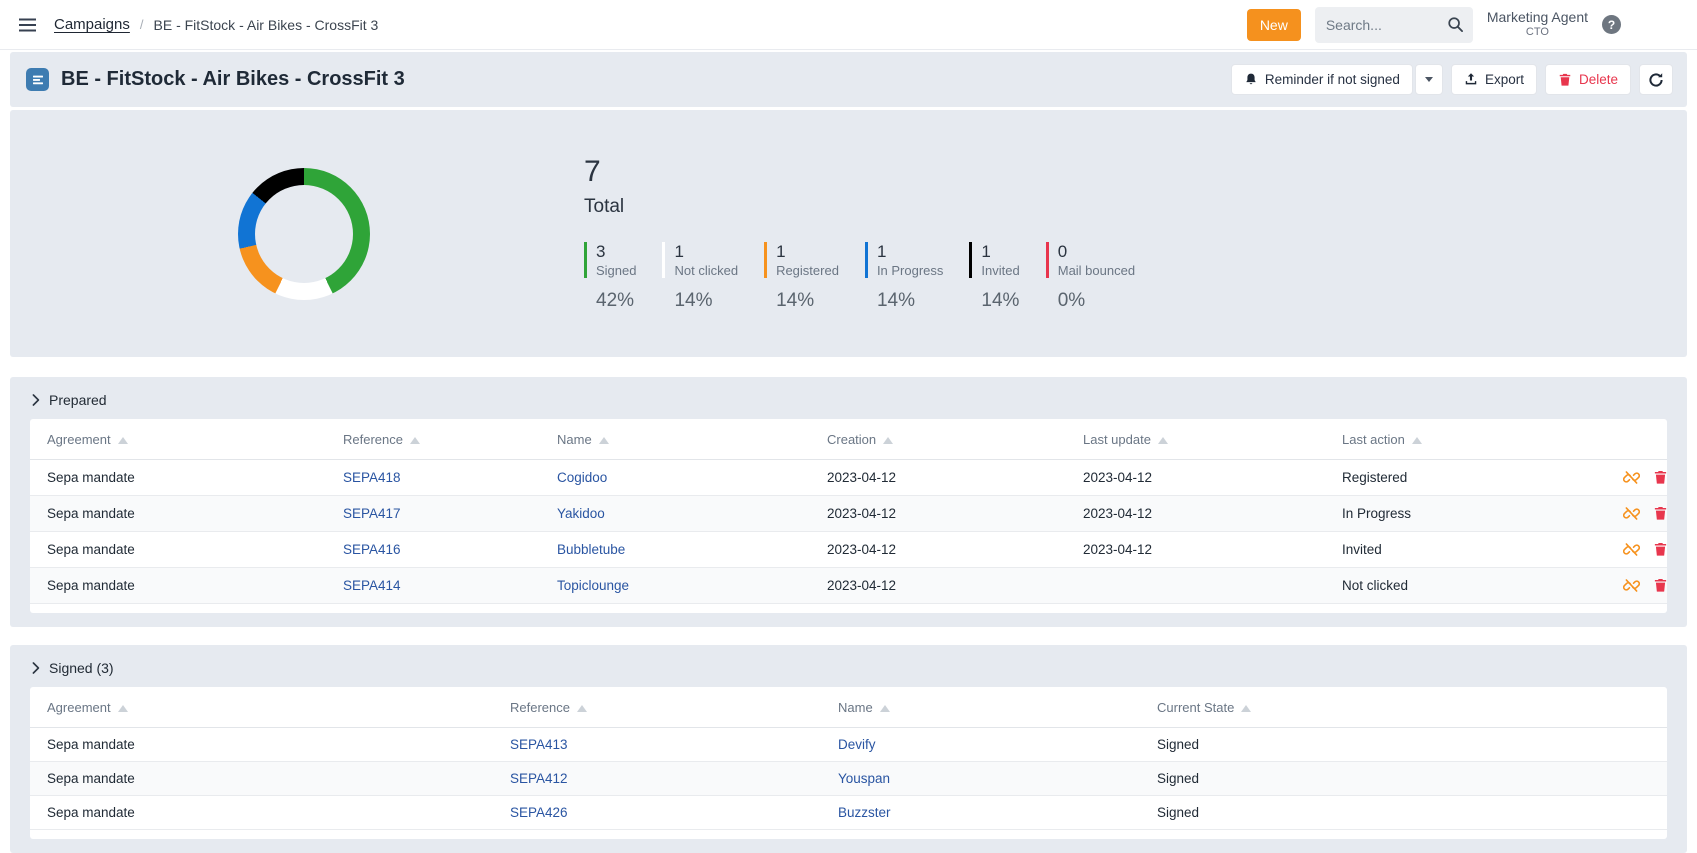 This screenshot has height=853, width=1697. I want to click on stat-value: 3, so click(601, 251).